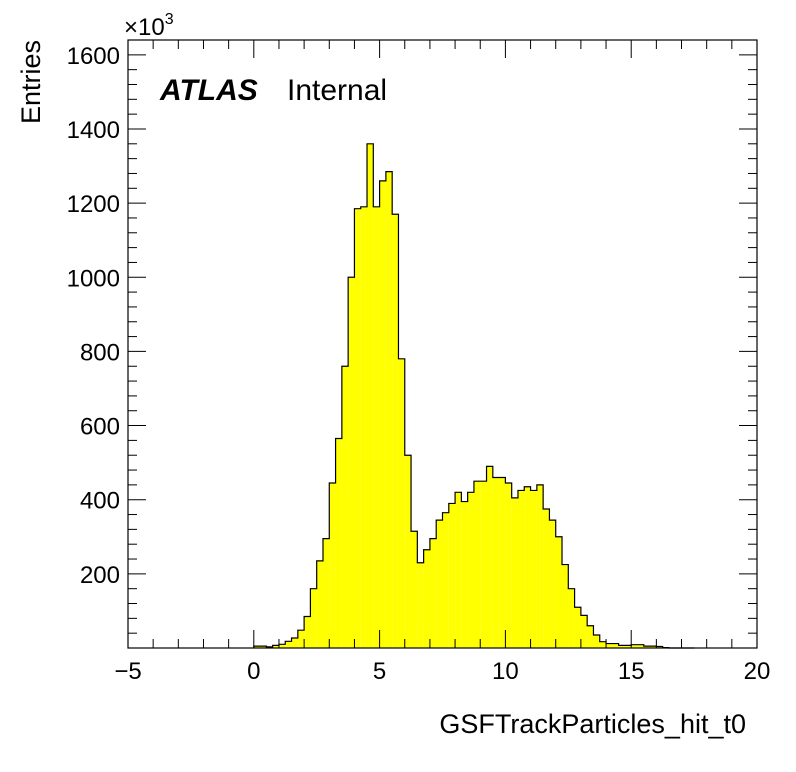  Describe the element at coordinates (93, 56) in the screenshot. I see `y-tick-label: 1600` at that location.